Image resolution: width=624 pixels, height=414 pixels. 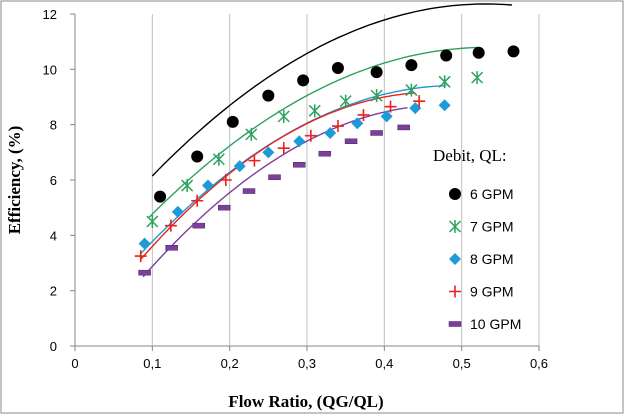 I want to click on y-tick-label: 0, so click(x=53, y=346).